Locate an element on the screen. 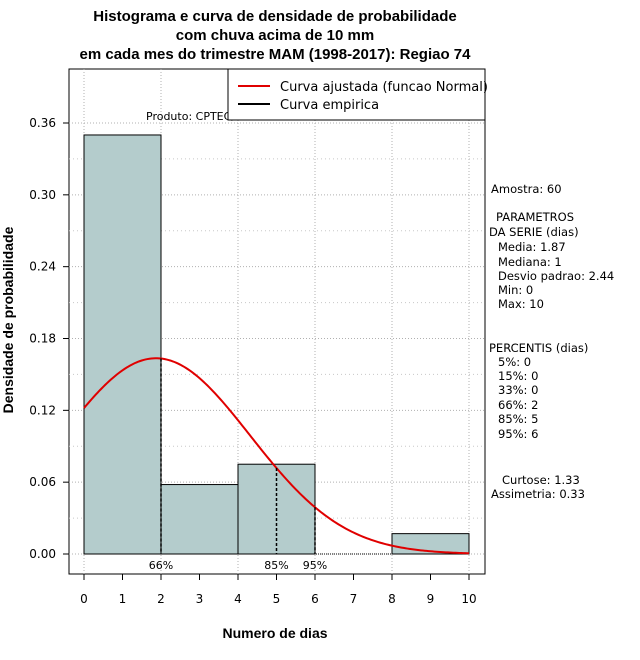 The image size is (640, 660). percentile-85: 85%: 5 is located at coordinates (518, 419).